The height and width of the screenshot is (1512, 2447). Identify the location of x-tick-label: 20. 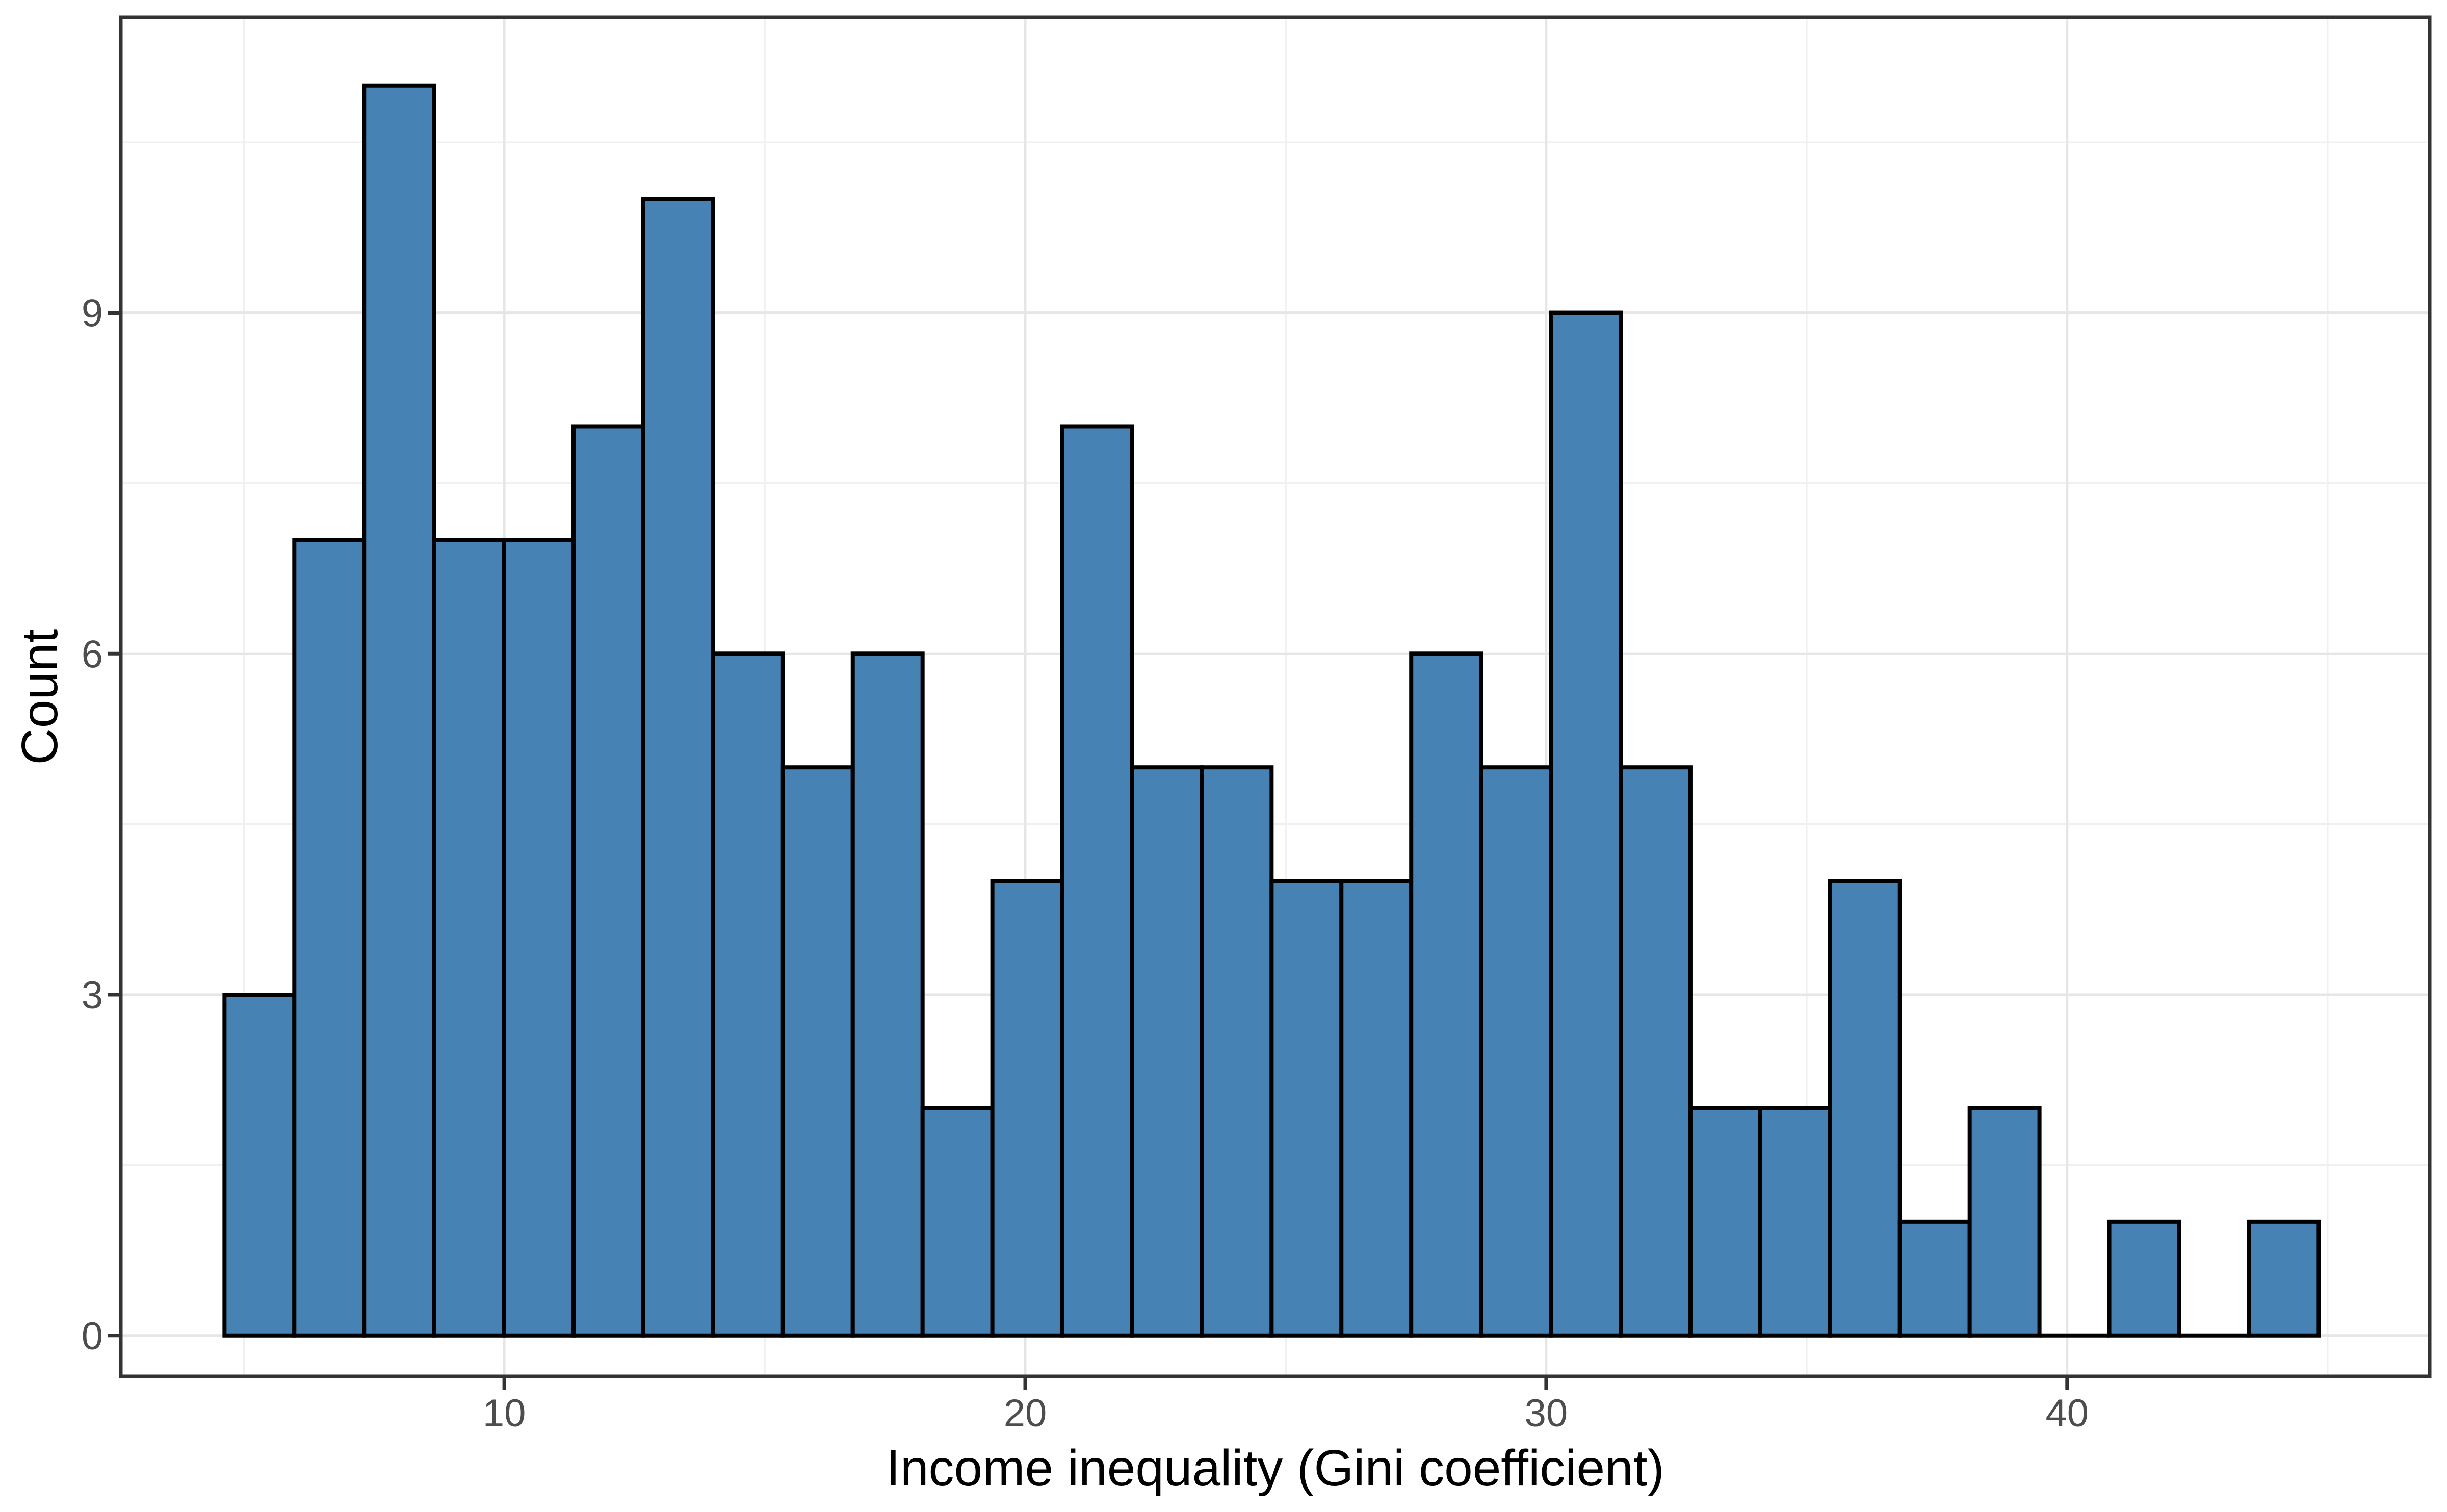
(1025, 1413).